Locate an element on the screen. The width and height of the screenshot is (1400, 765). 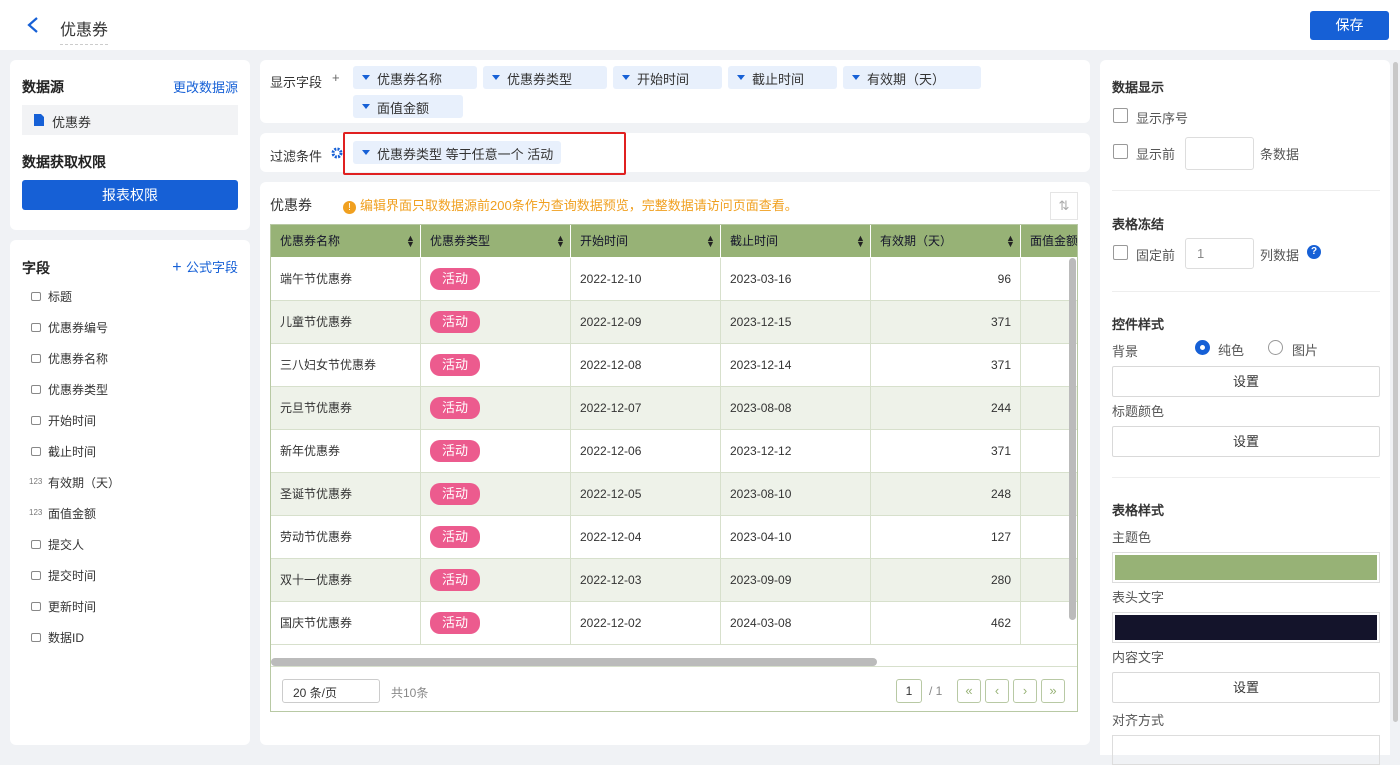
table-cell: 371 is located at coordinates (946, 322).